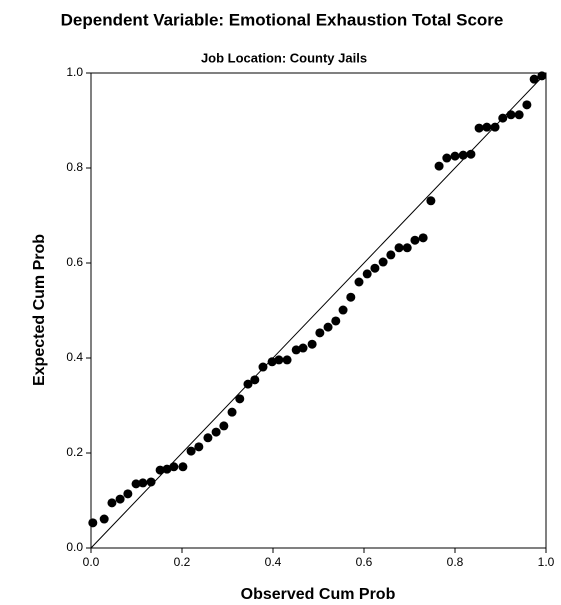 Image resolution: width=561 pixels, height=605 pixels. I want to click on chart-subtitle: Job Location: County Jails, so click(284, 57).